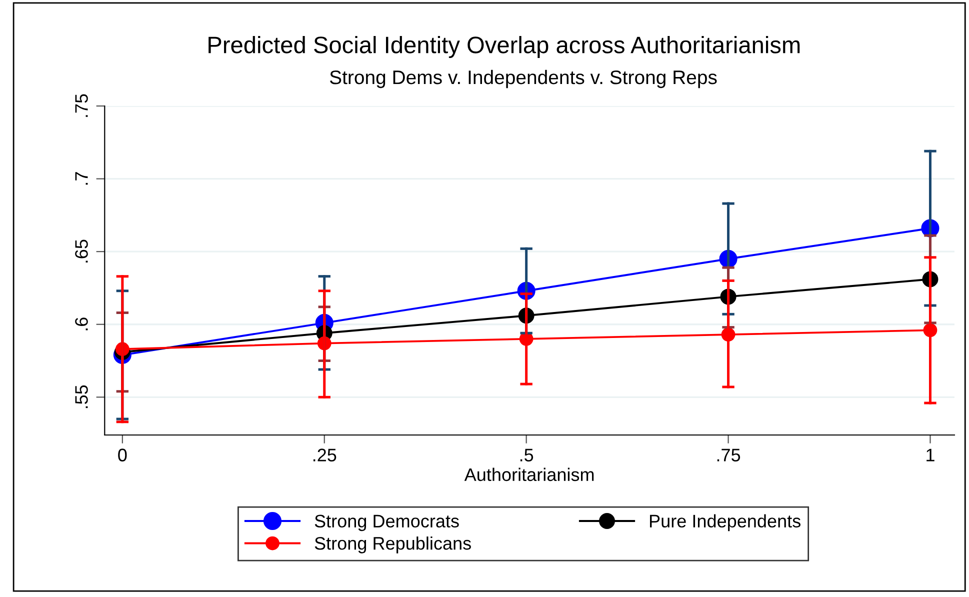 This screenshot has width=969, height=597. What do you see at coordinates (122, 455) in the screenshot?
I see `x-tick-label: 0` at bounding box center [122, 455].